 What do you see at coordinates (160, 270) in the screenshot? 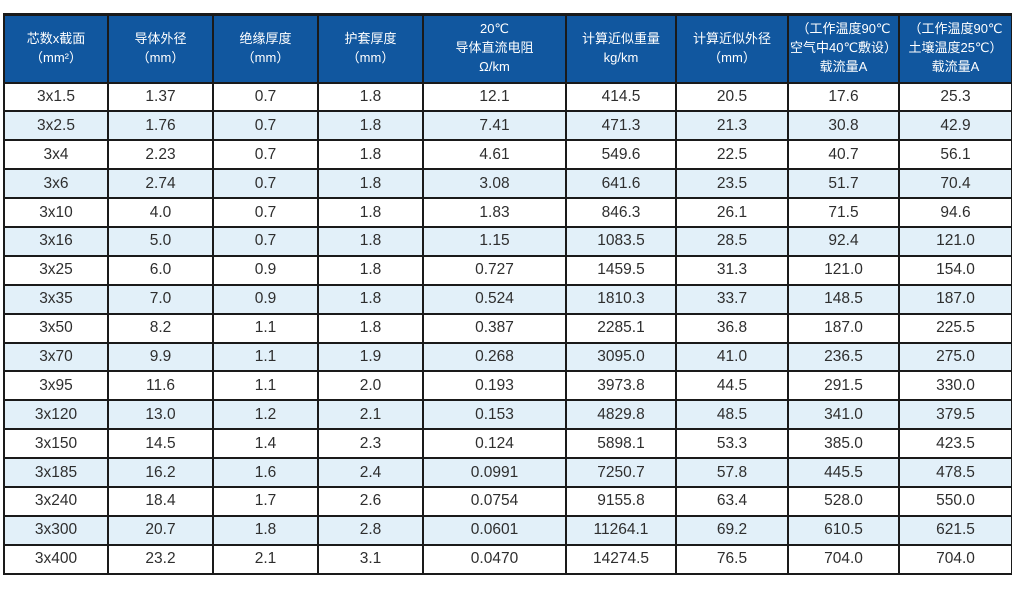
I see `table-cell: 6.0` at bounding box center [160, 270].